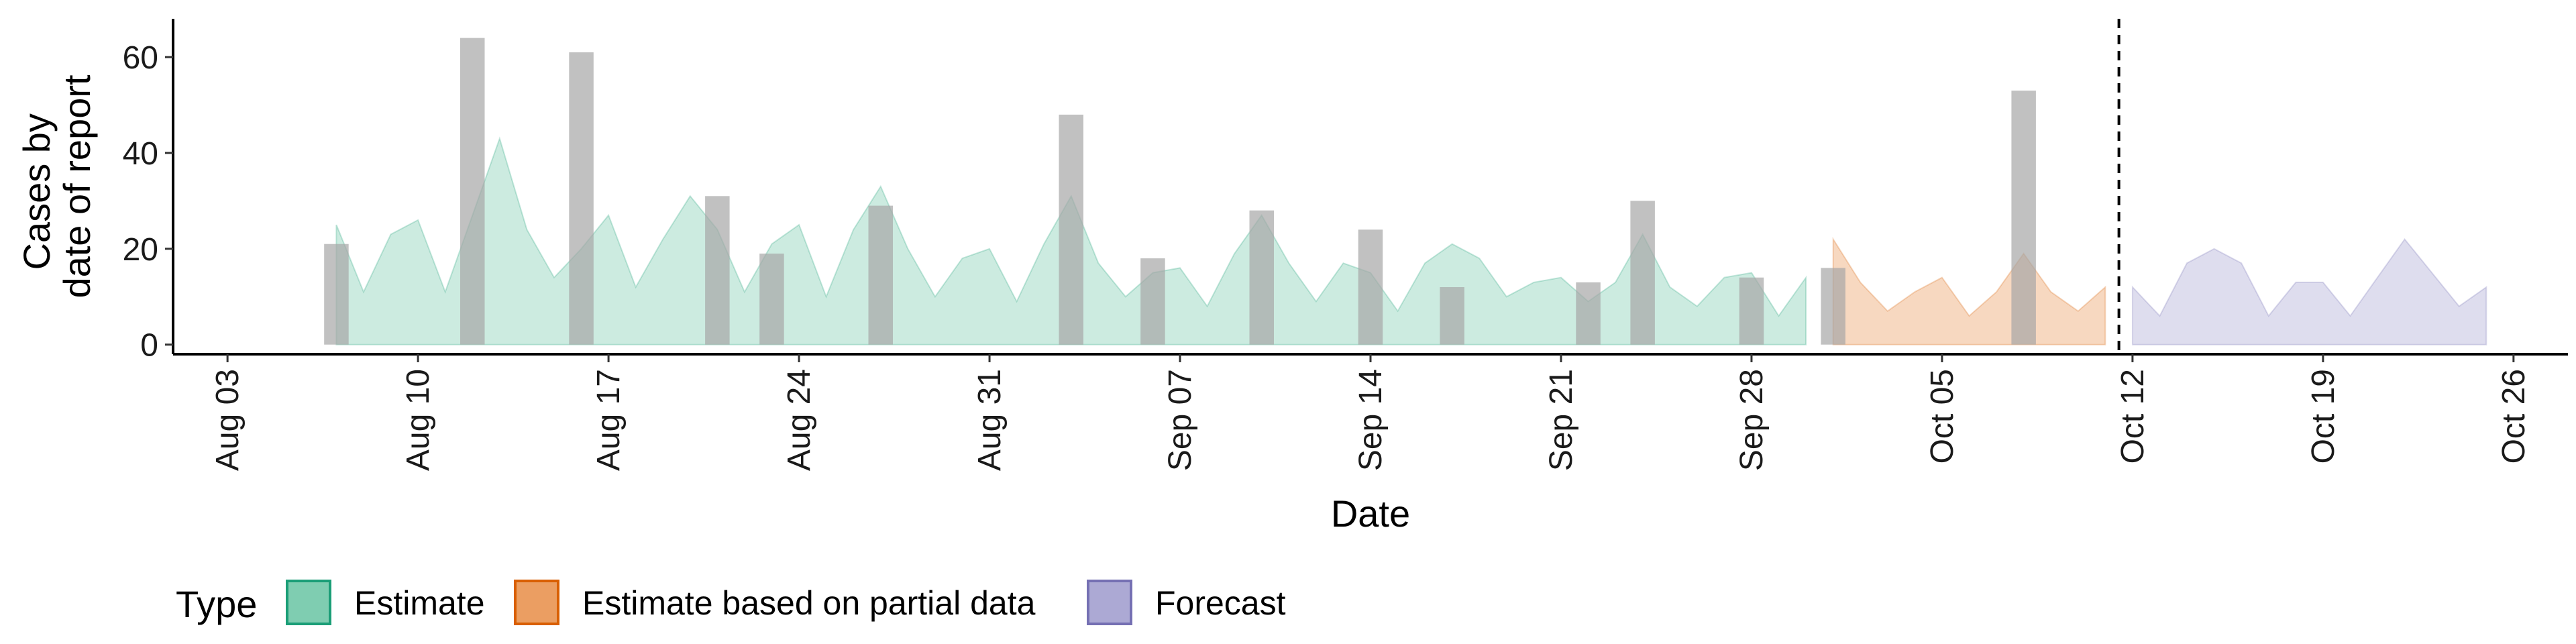 The height and width of the screenshot is (644, 2576). I want to click on y-axis-title: Cases by date of report, so click(56, 186).